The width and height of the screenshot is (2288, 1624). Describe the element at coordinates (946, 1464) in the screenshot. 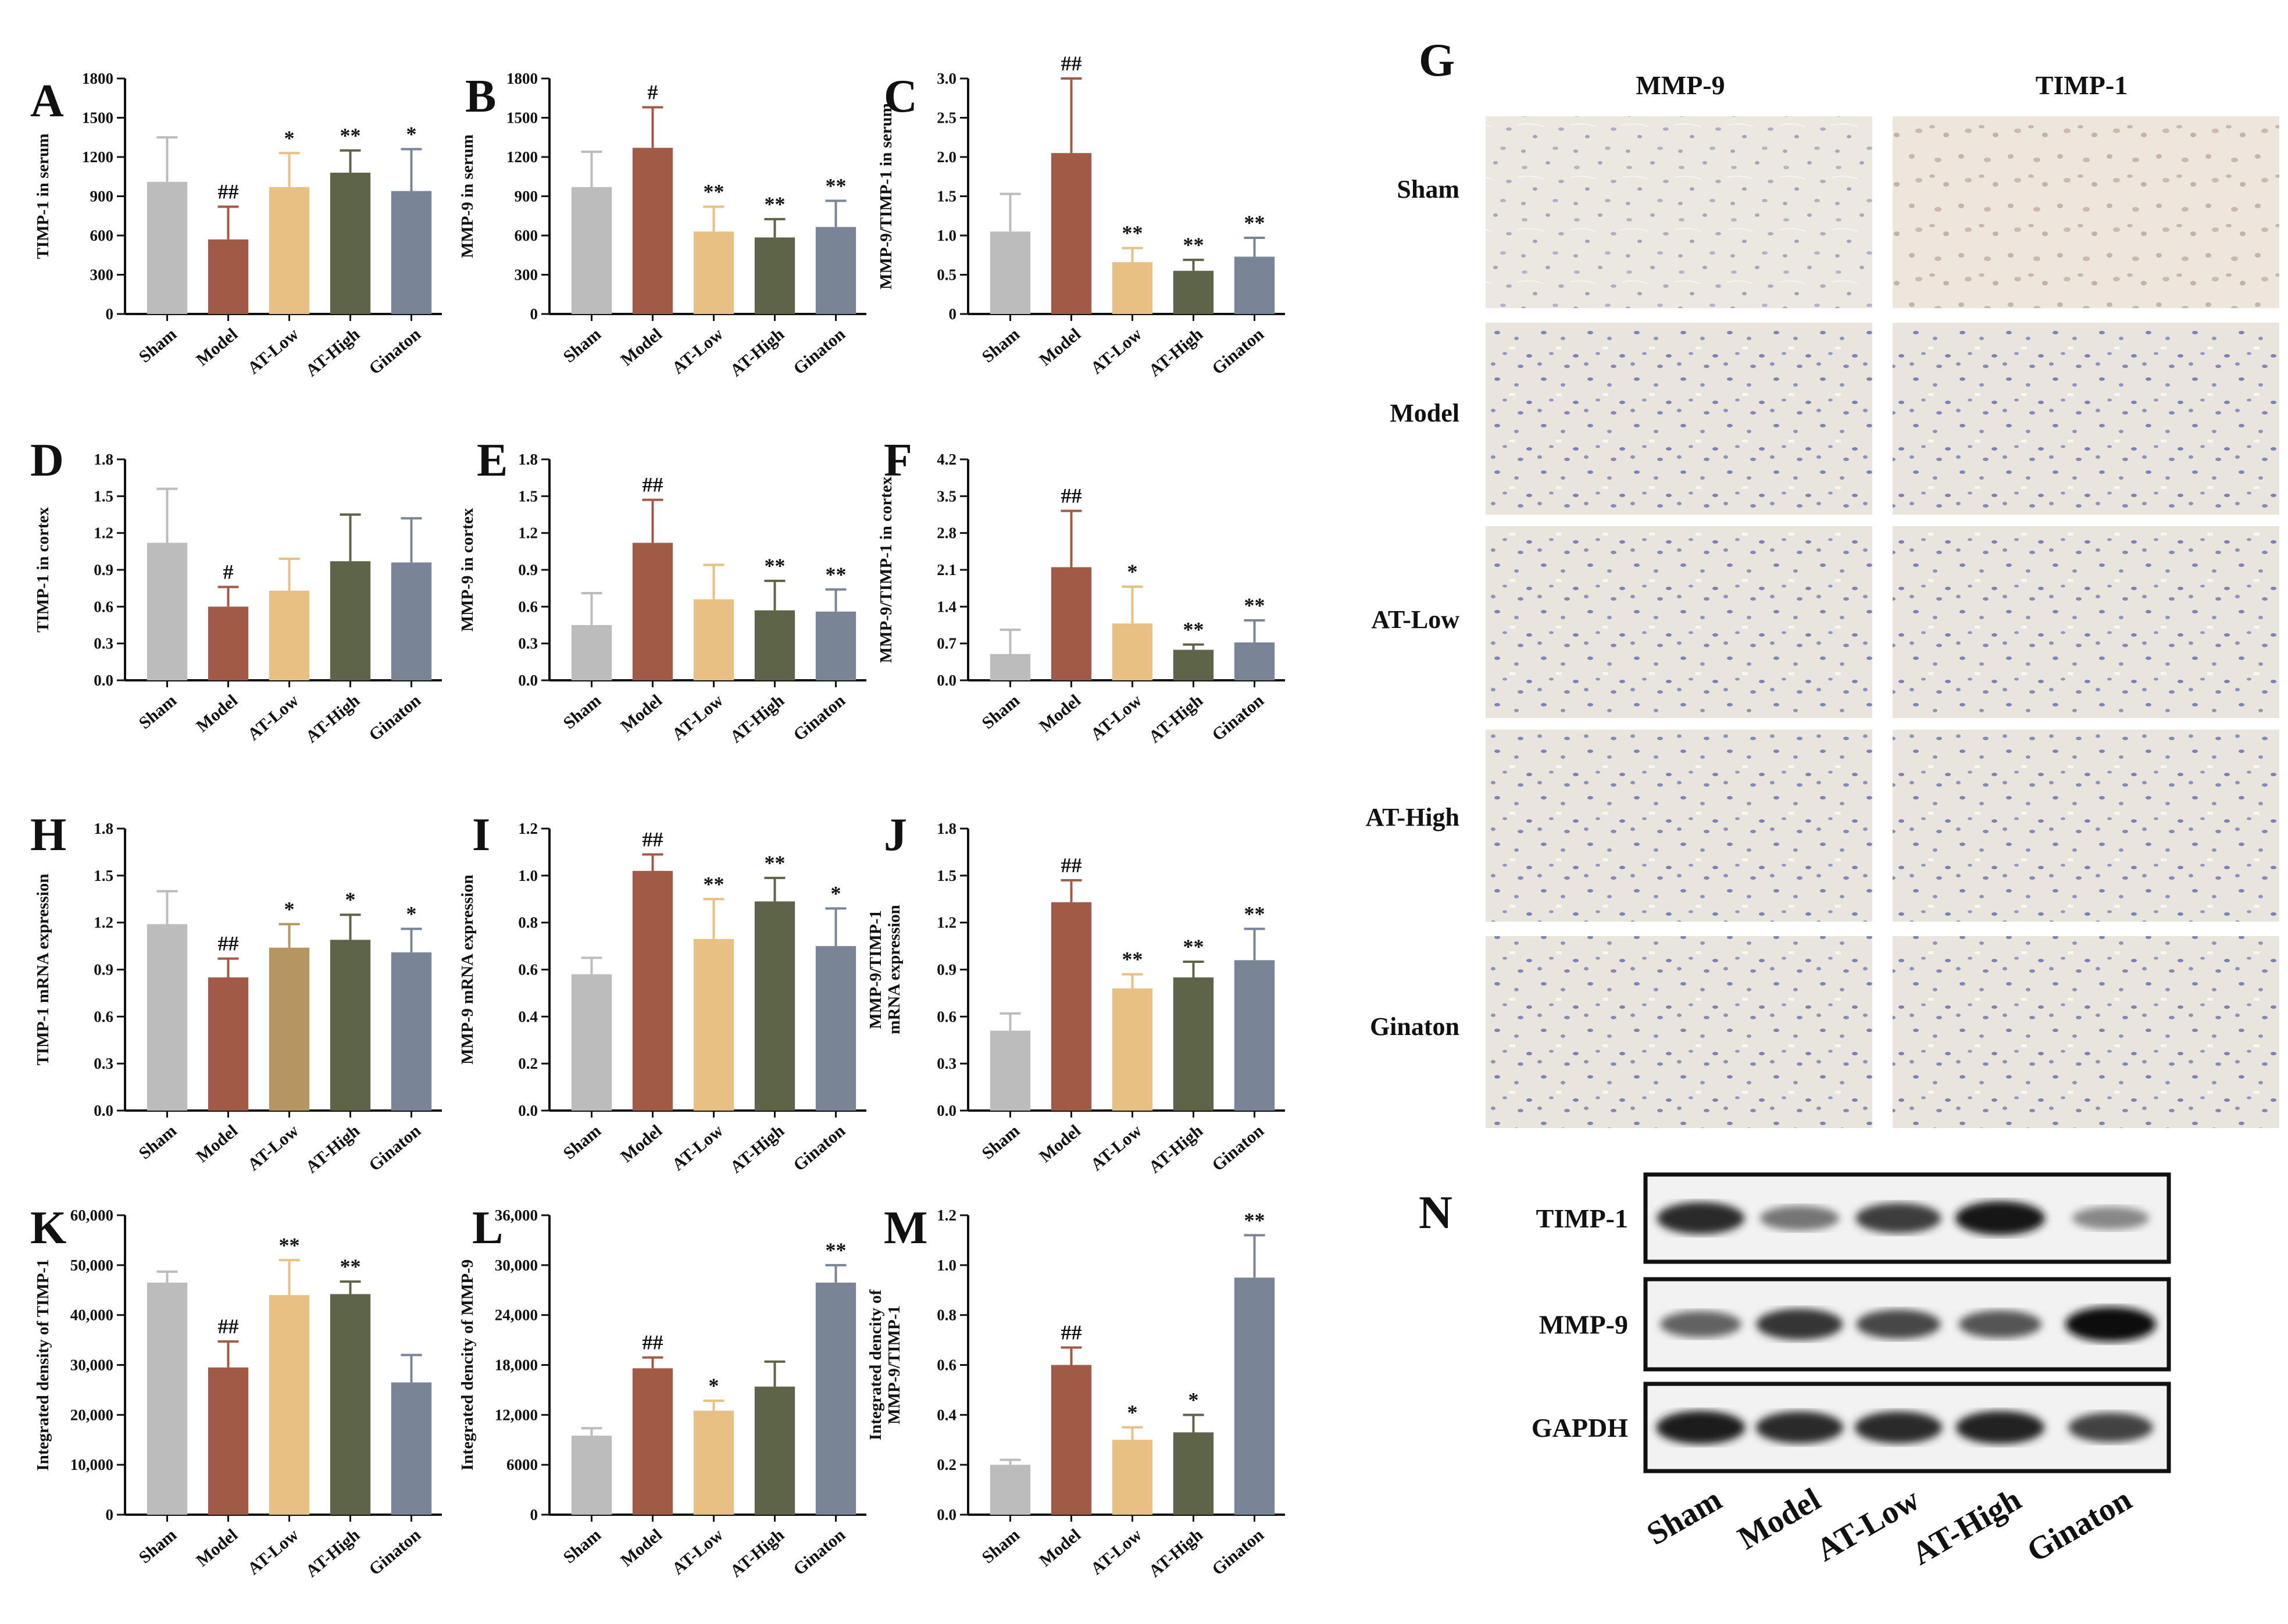

I see `y-tick-label: 0.2` at that location.